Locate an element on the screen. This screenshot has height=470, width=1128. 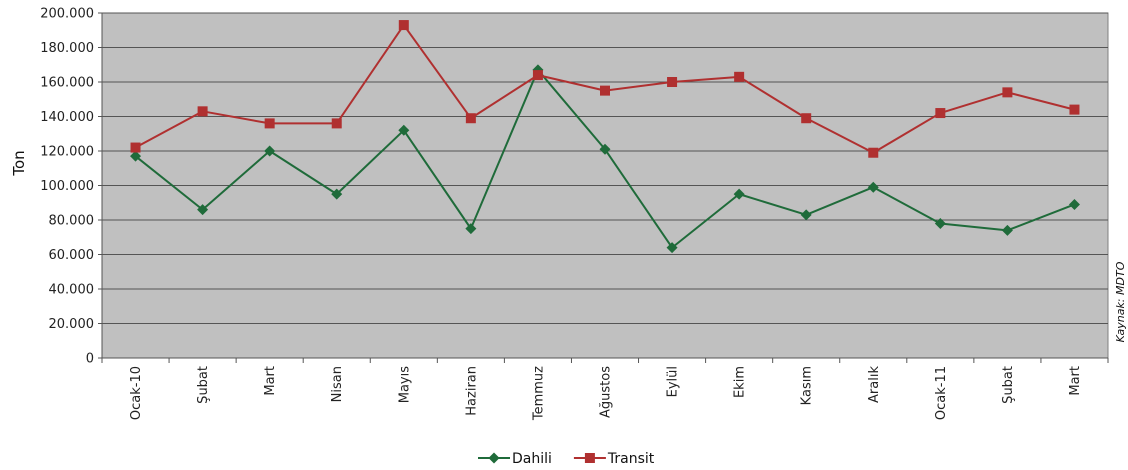
x-tick-label: Ocak-11 is located at coordinates (941, 393).